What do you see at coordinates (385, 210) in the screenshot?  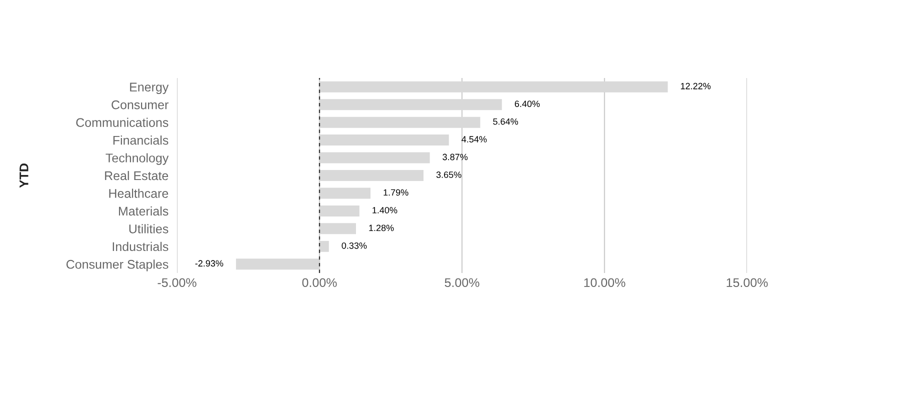 I see `data-label: 1.40%` at bounding box center [385, 210].